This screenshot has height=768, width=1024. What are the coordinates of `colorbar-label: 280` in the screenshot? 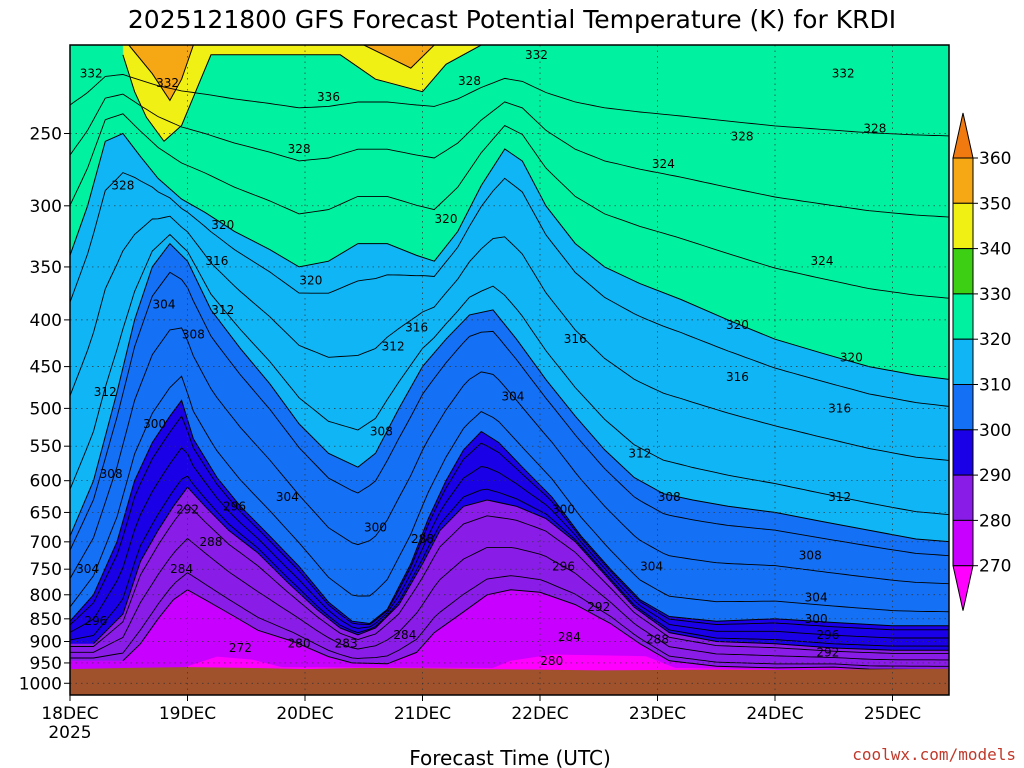 It's located at (995, 521).